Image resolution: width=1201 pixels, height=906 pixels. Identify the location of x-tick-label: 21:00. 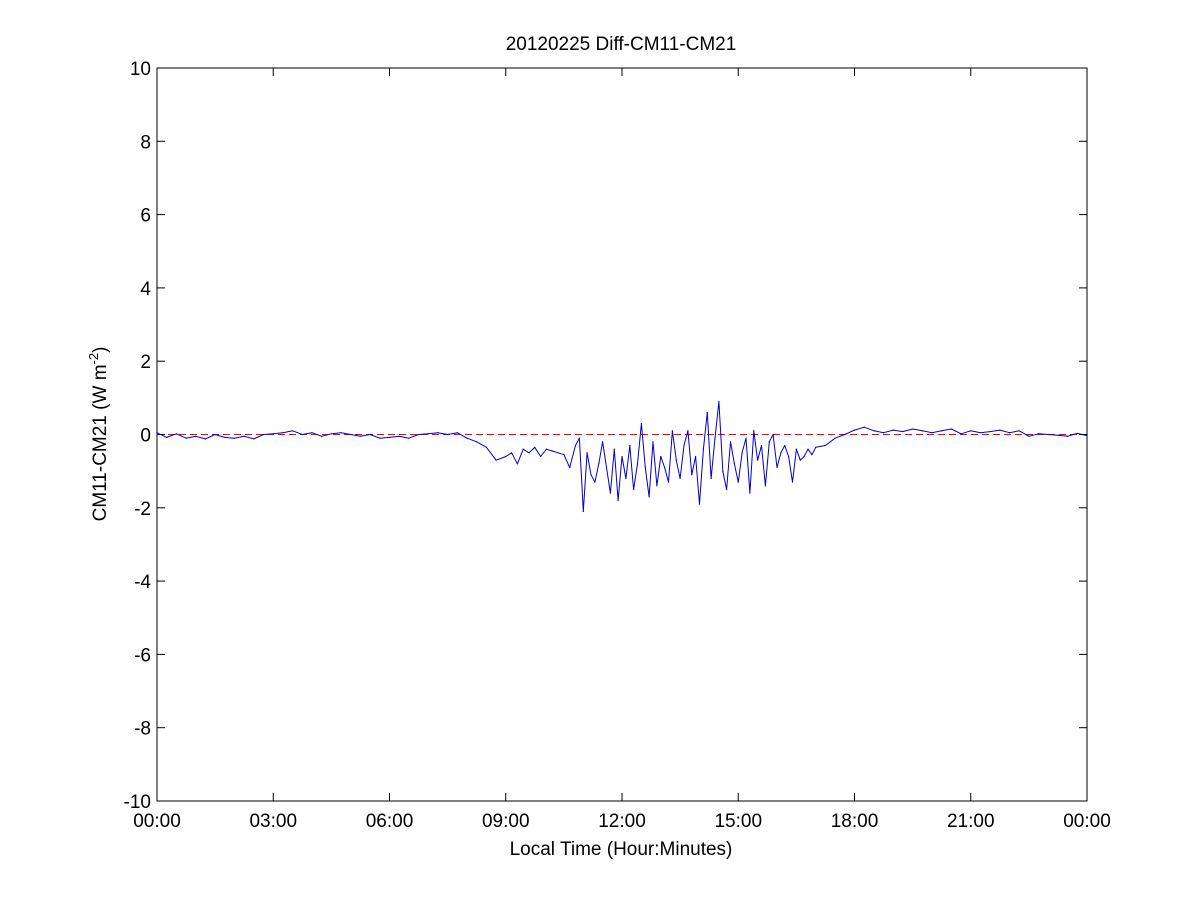
(971, 821).